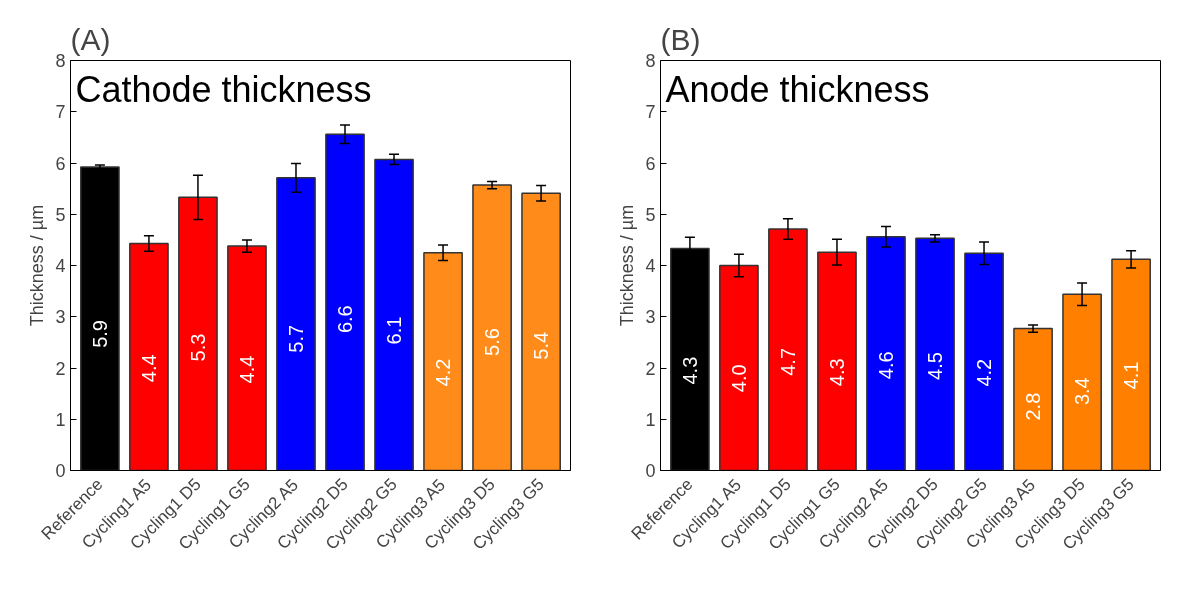 The width and height of the screenshot is (1190, 598). What do you see at coordinates (99, 334) in the screenshot?
I see `data-label: 5.9` at bounding box center [99, 334].